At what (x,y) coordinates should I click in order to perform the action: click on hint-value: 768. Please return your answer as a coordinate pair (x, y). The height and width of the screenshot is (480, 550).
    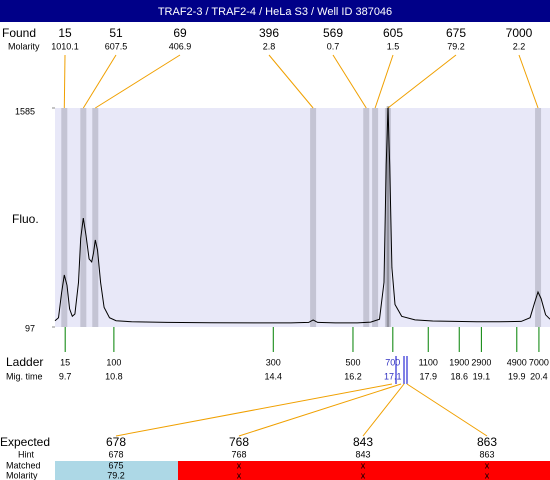
    Looking at the image, I should click on (238, 454).